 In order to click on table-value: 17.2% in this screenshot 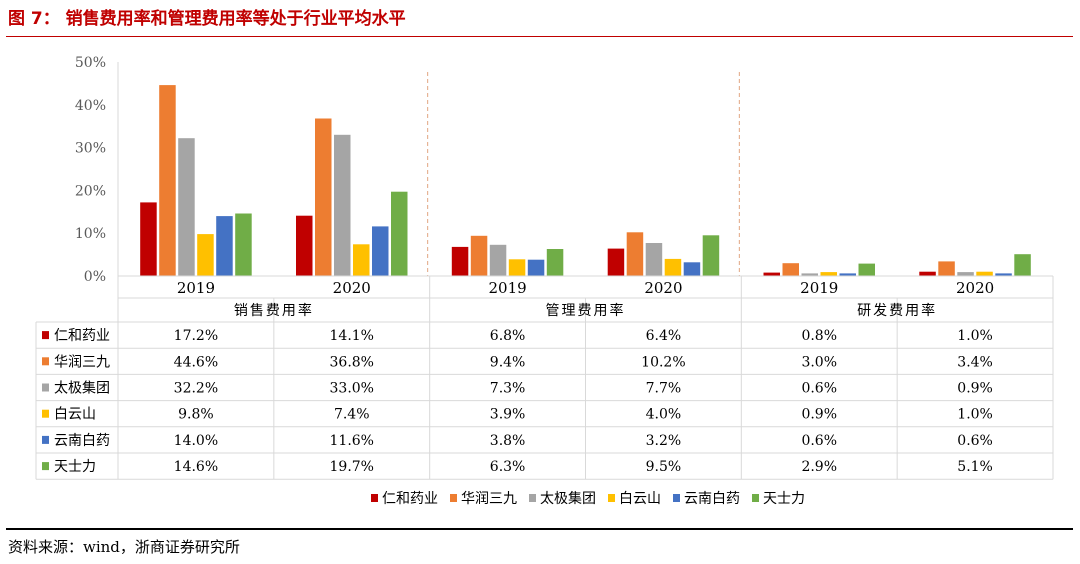, I will do `click(196, 336)`.